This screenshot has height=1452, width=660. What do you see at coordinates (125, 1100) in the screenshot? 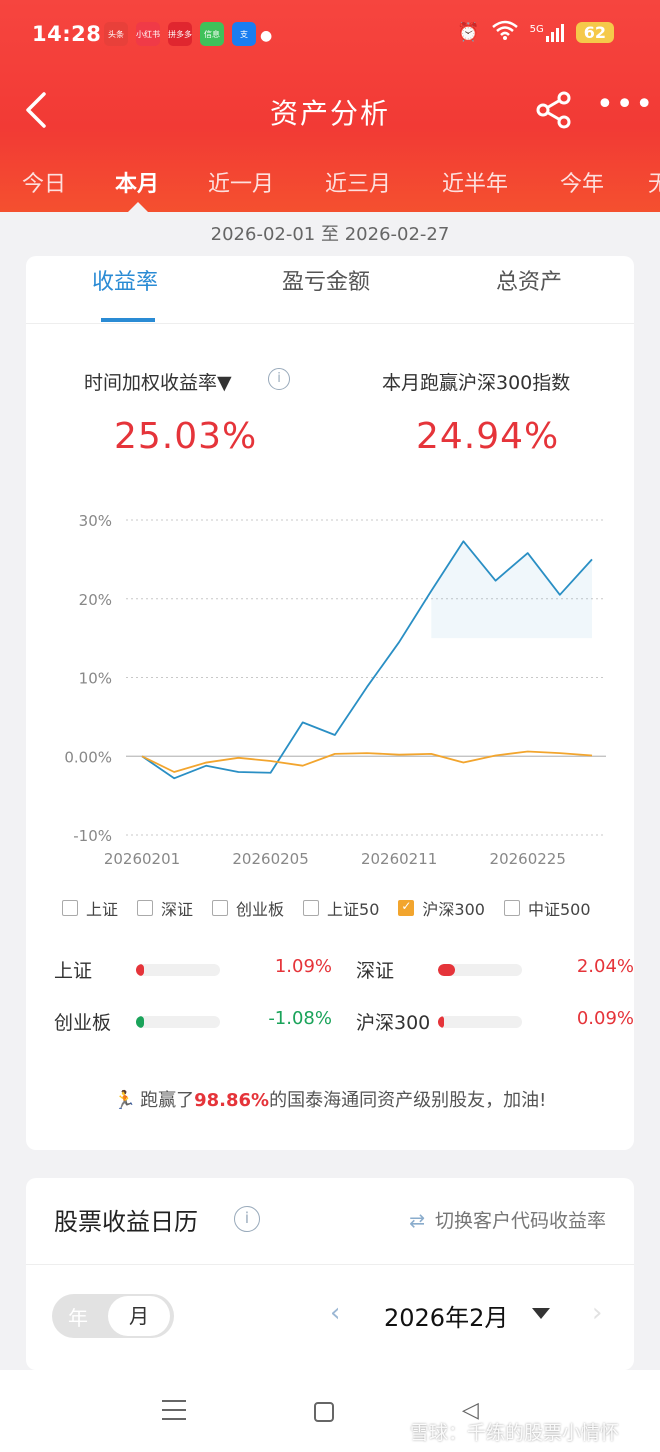
I see `runner-icon: 🏃` at bounding box center [125, 1100].